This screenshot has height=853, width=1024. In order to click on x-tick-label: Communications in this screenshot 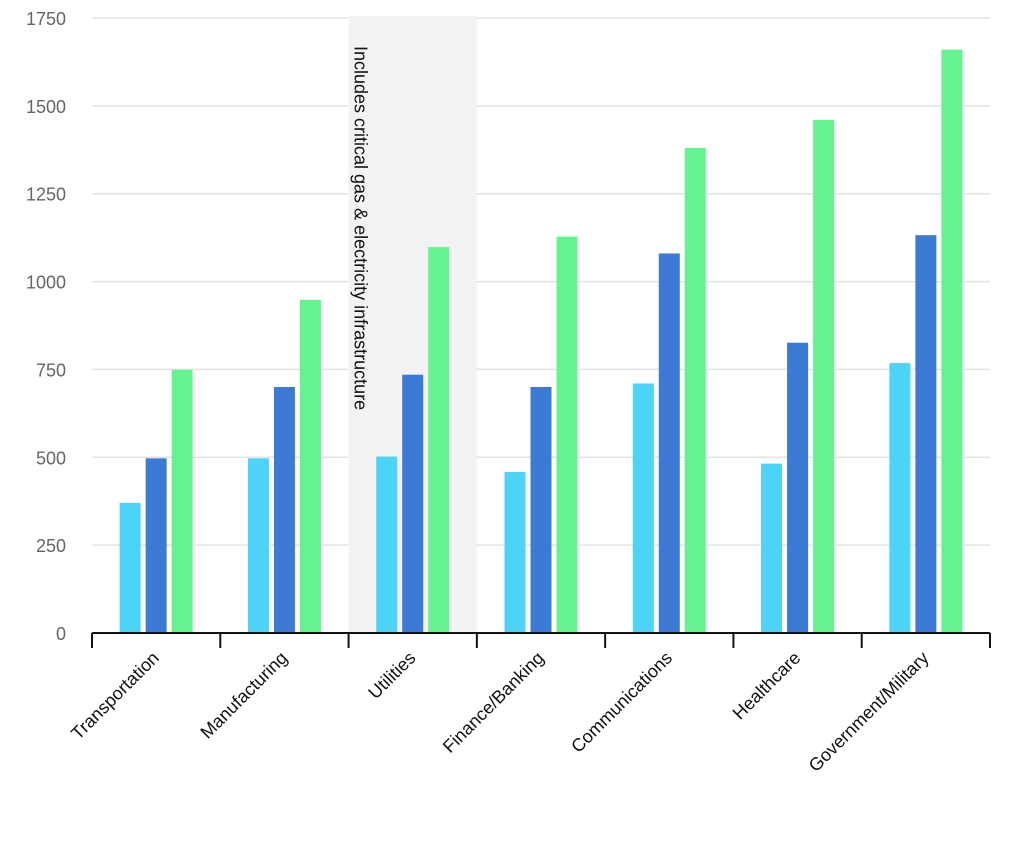, I will do `click(621, 702)`.